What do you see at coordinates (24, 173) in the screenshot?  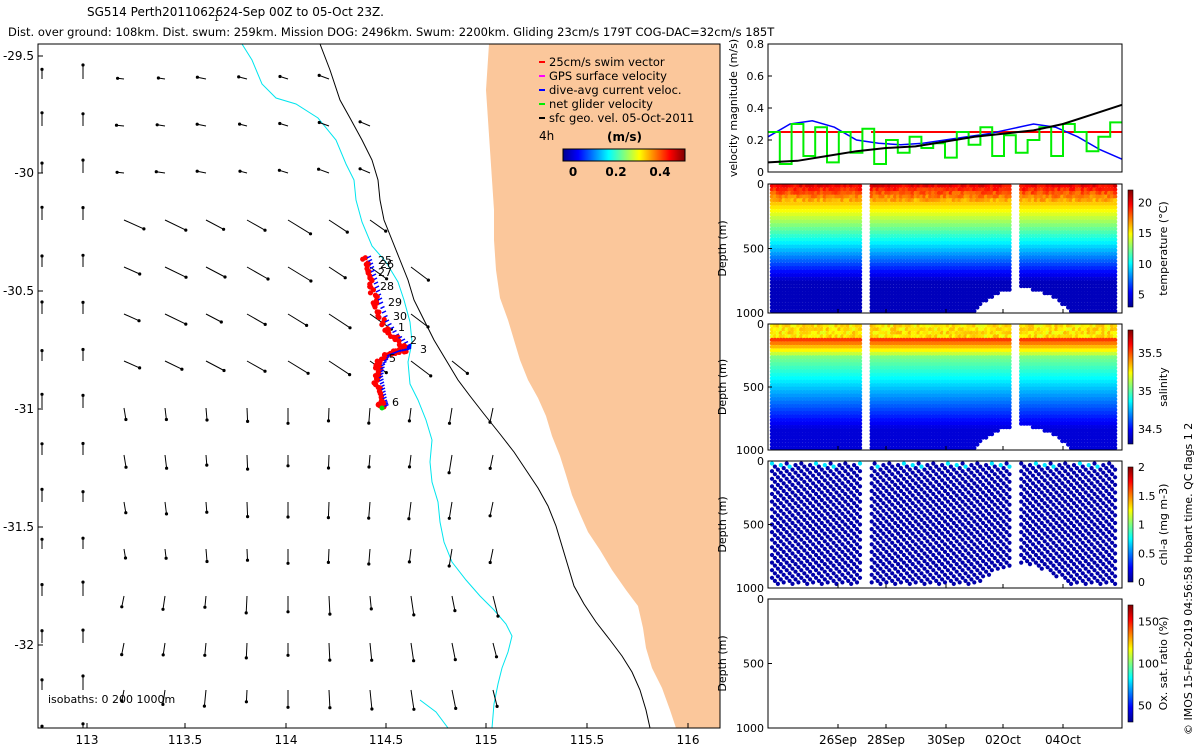 I see `map-y-tick-label: -30` at bounding box center [24, 173].